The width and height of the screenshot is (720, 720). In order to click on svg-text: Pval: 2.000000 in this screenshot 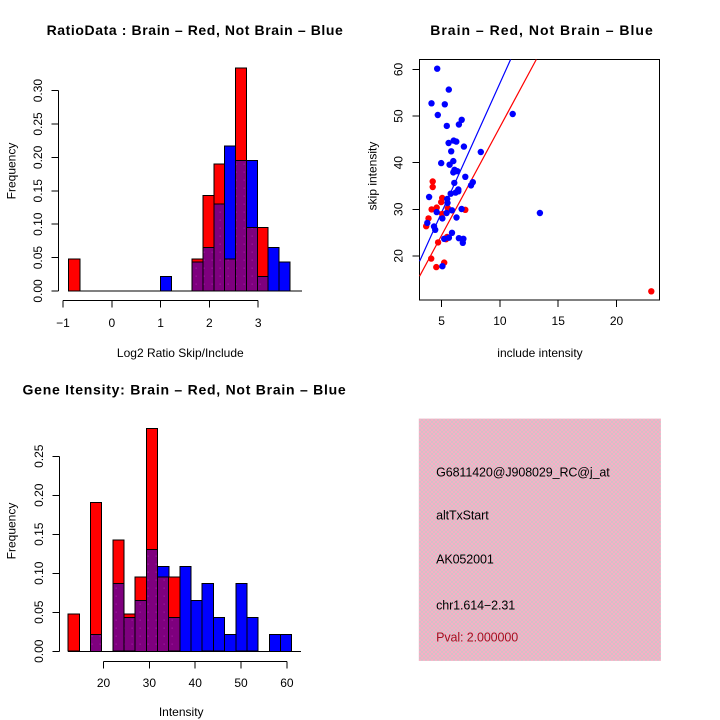, I will do `click(477, 638)`.